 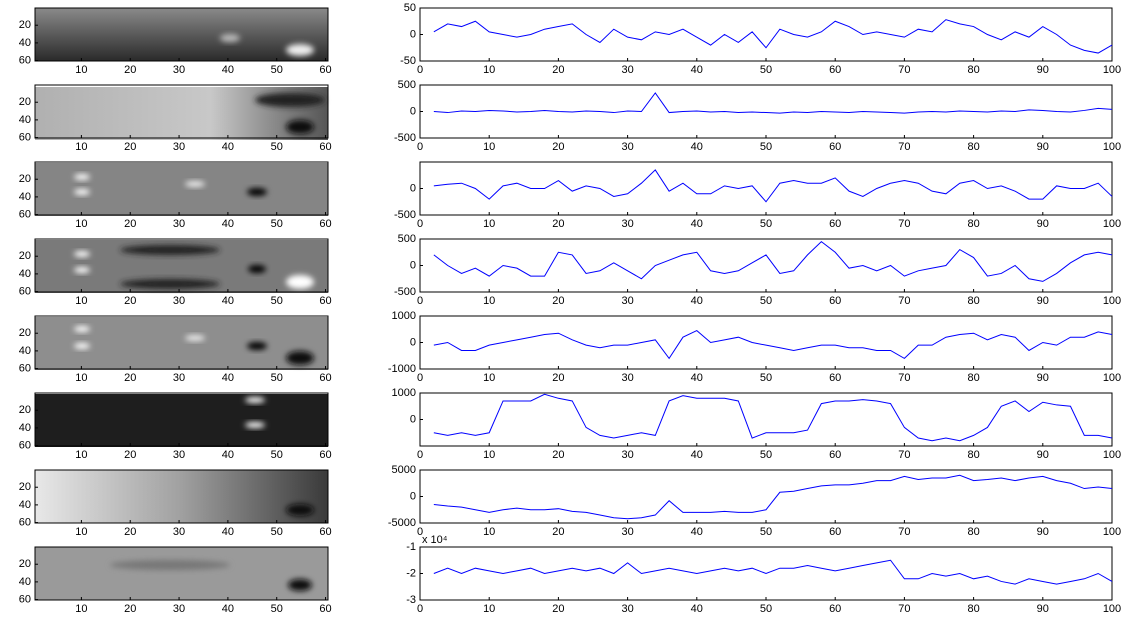 What do you see at coordinates (405, 292) in the screenshot?
I see `y-tick-label: -500` at bounding box center [405, 292].